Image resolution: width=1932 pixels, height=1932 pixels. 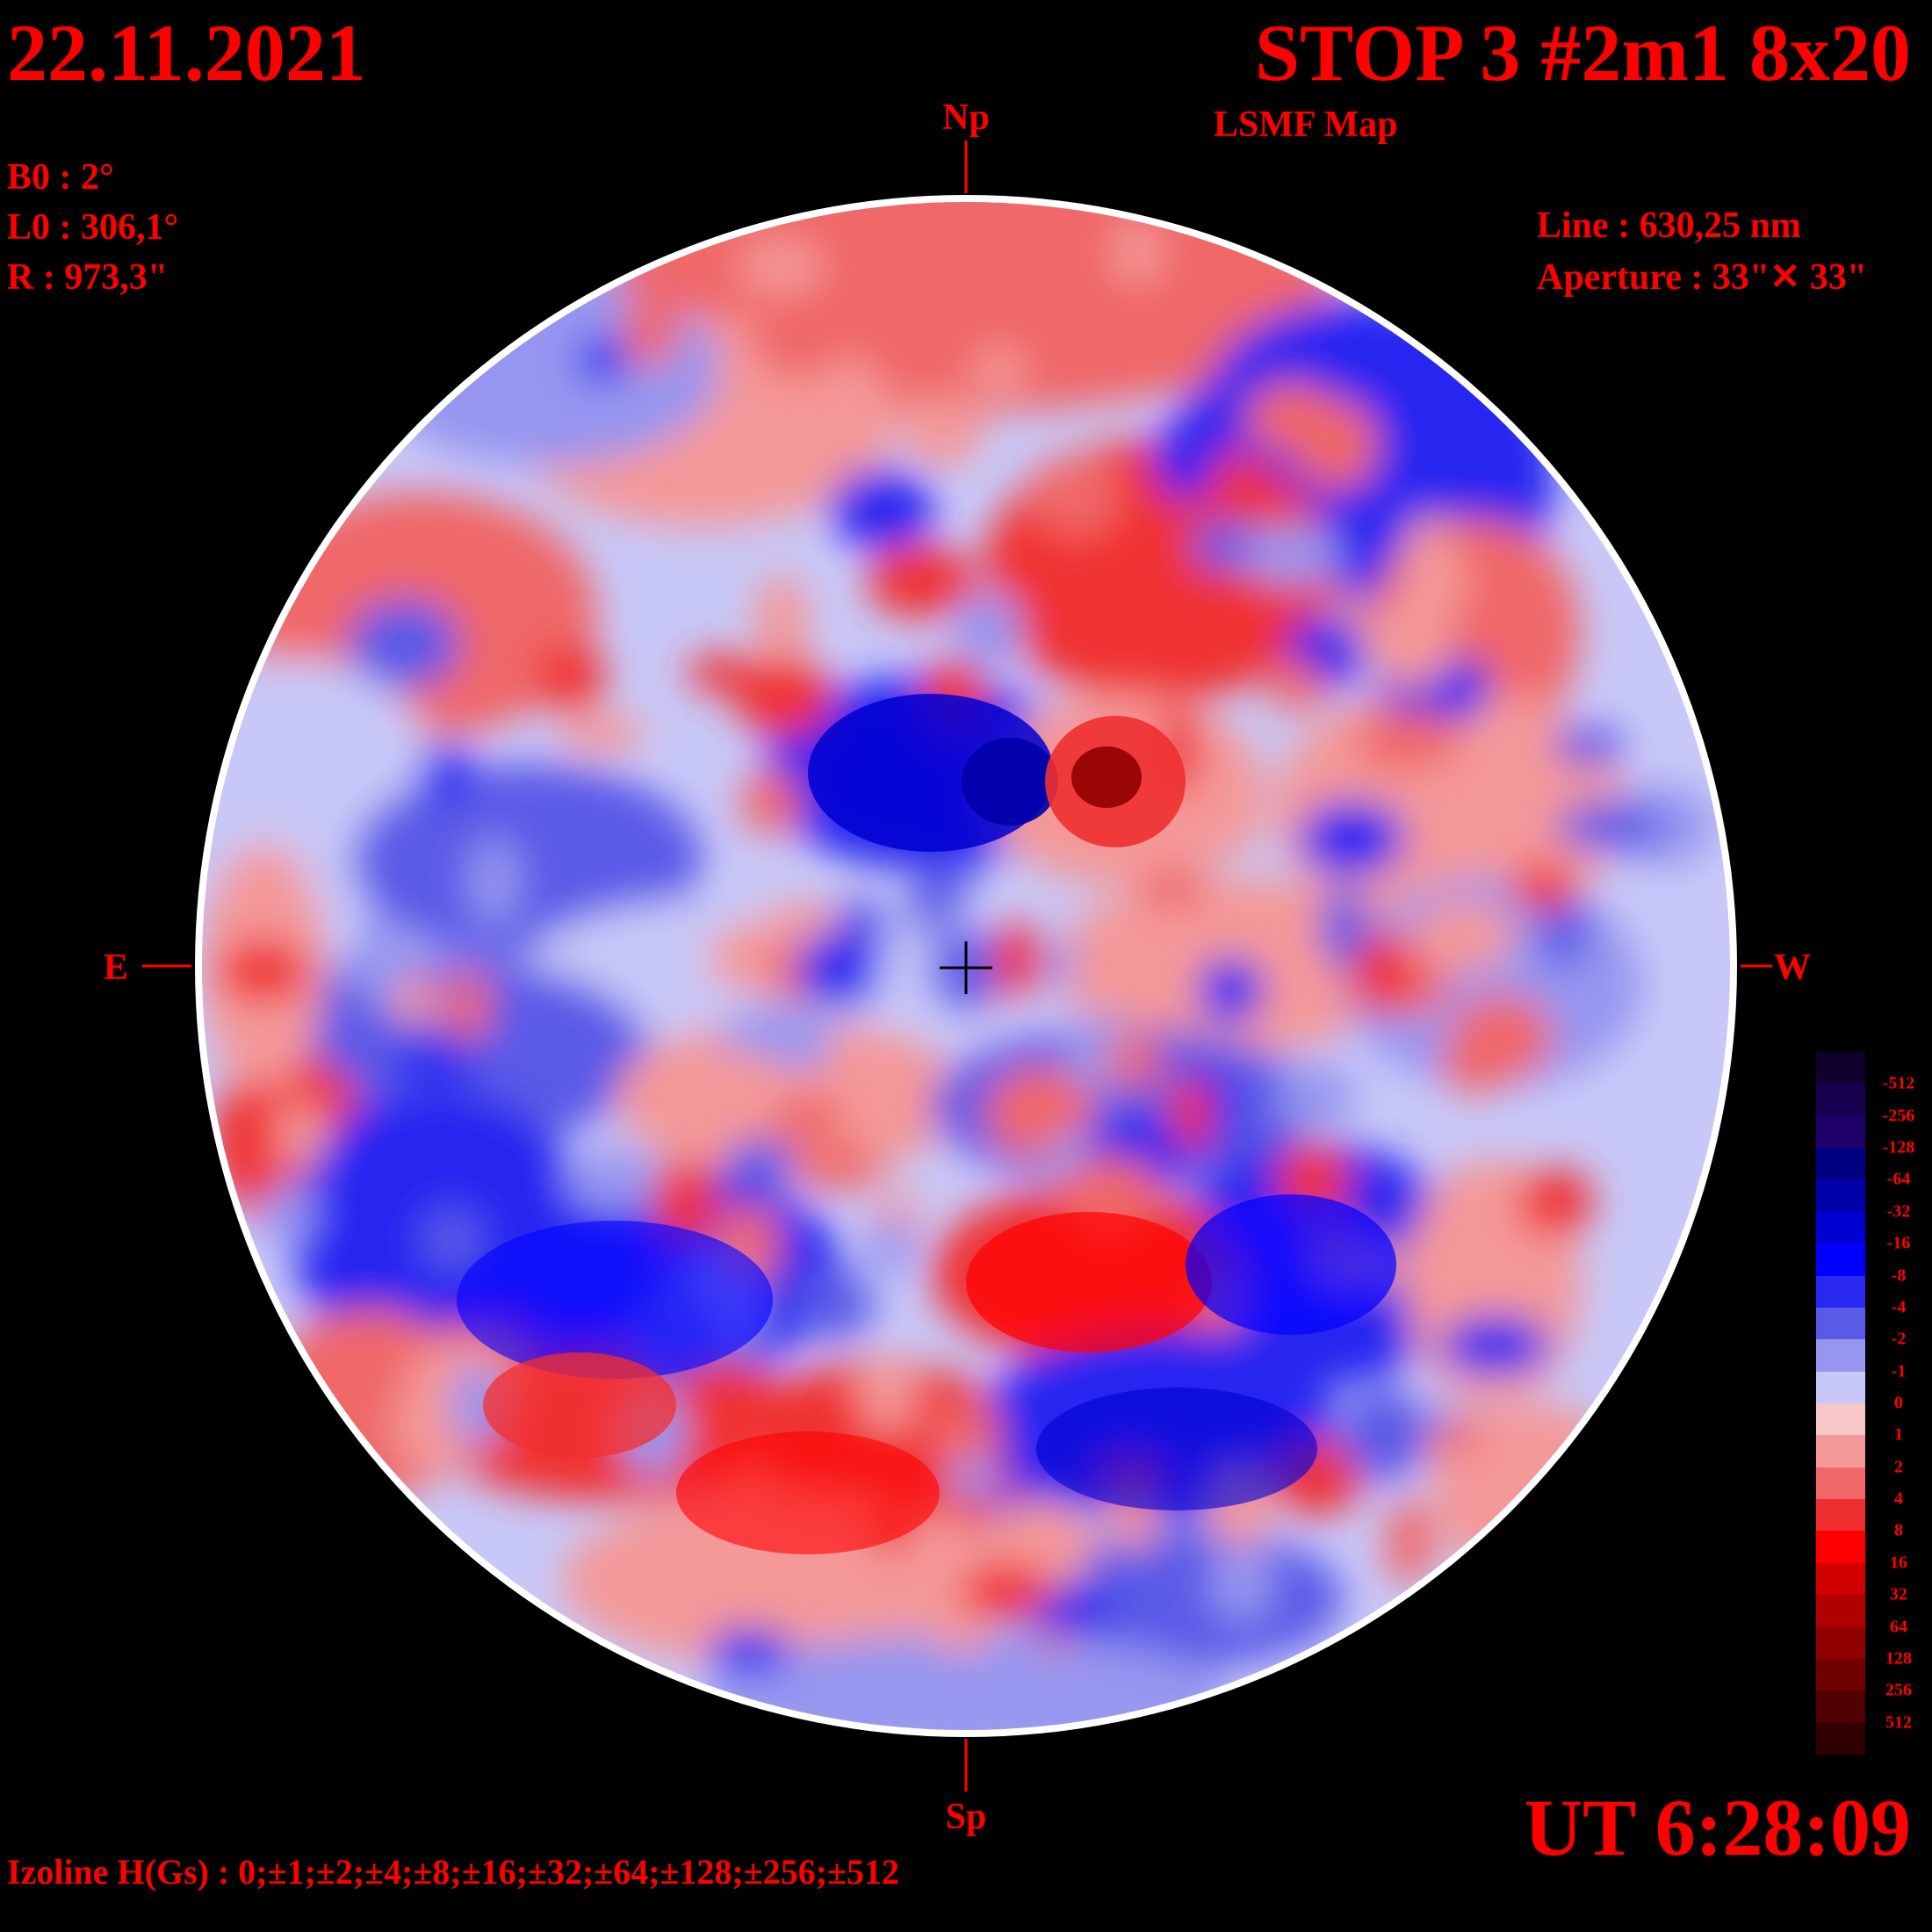 I want to click on colorbar-label: -8, so click(x=1899, y=1276).